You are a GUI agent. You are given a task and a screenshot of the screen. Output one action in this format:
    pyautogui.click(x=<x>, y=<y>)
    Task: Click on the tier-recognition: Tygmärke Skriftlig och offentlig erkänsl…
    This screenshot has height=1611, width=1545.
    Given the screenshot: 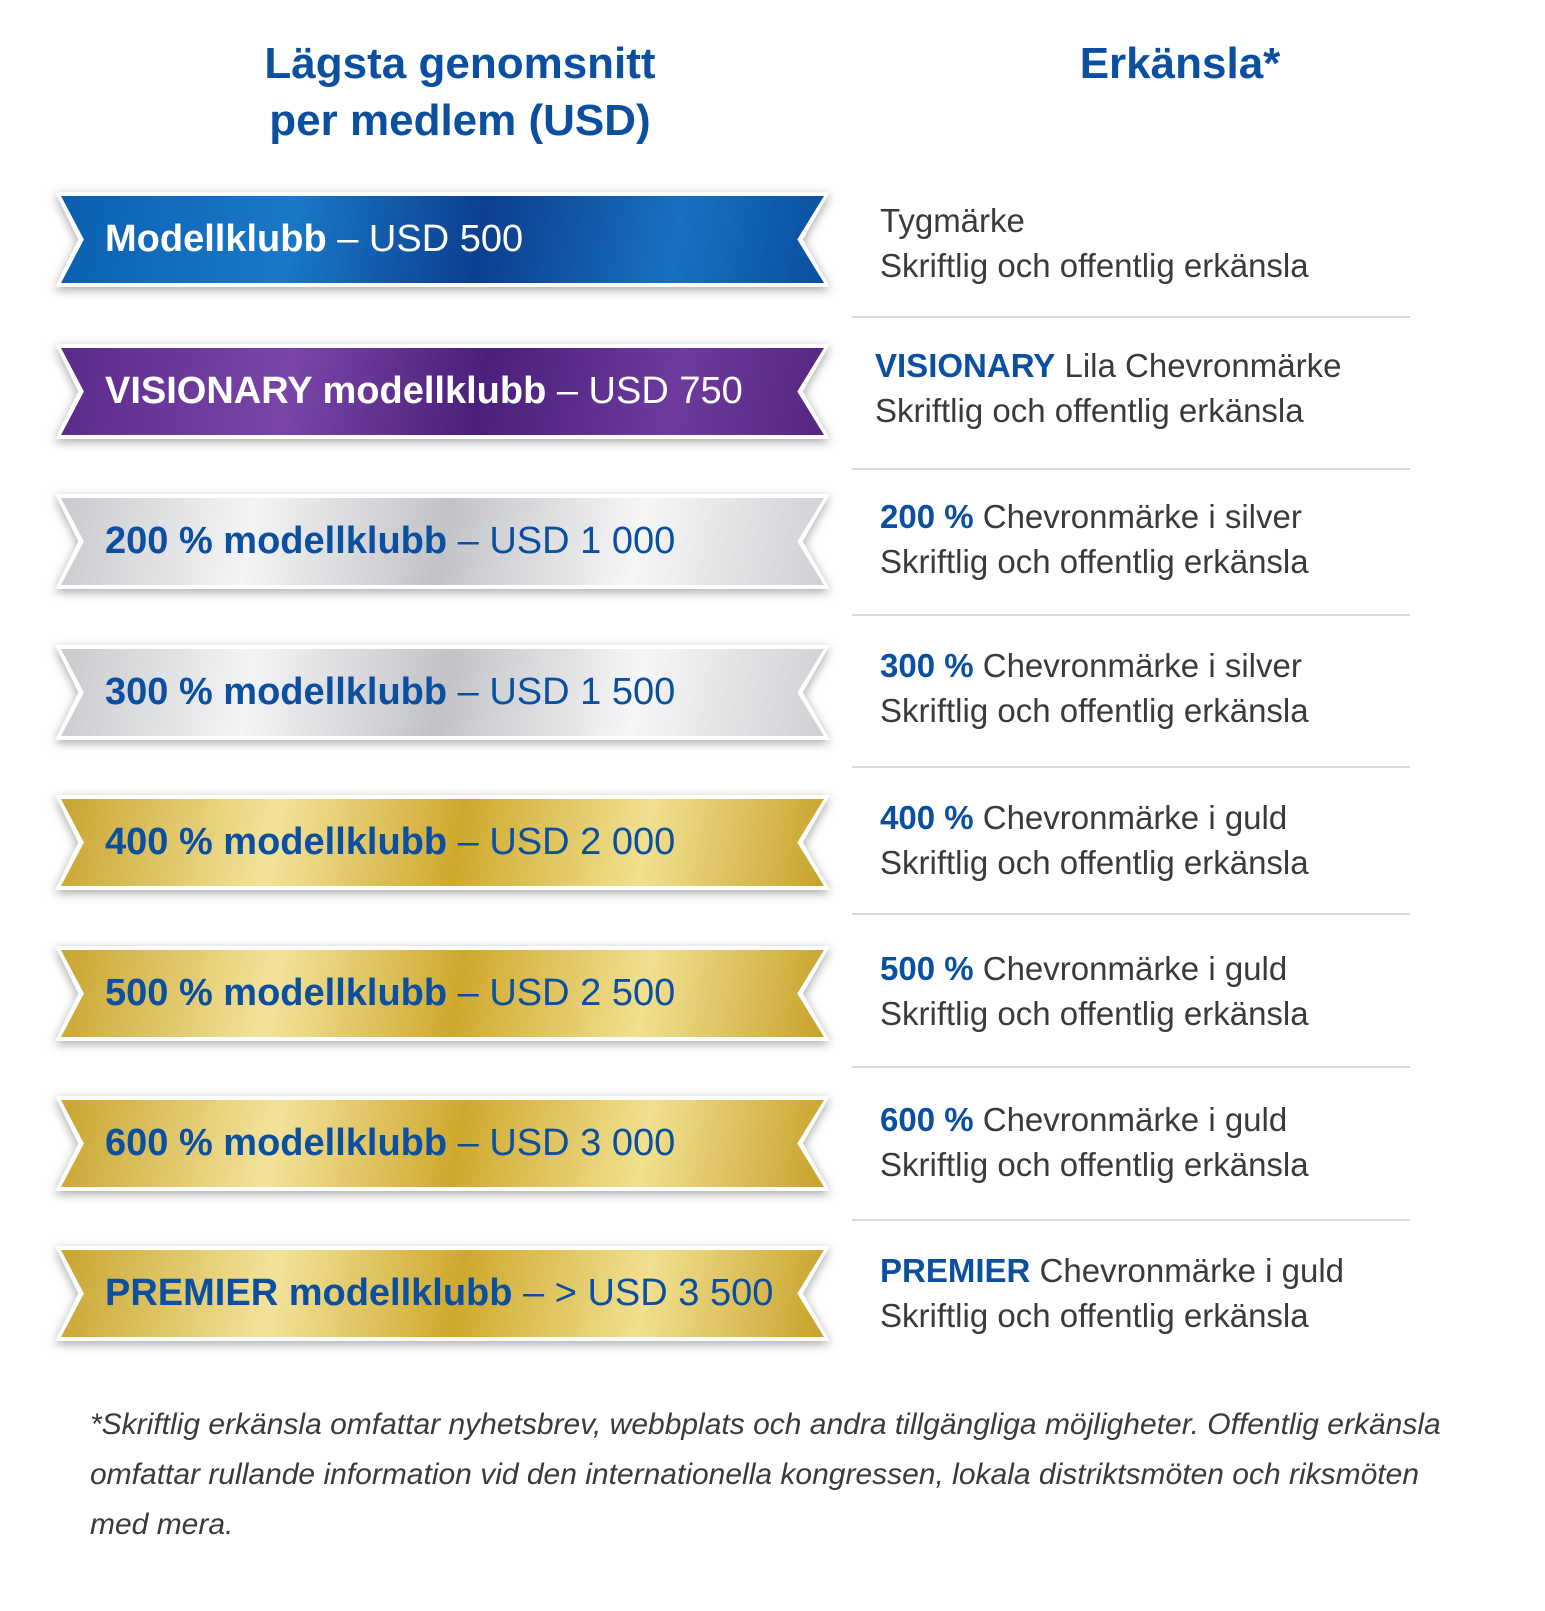 What is the action you would take?
    pyautogui.click(x=1160, y=243)
    